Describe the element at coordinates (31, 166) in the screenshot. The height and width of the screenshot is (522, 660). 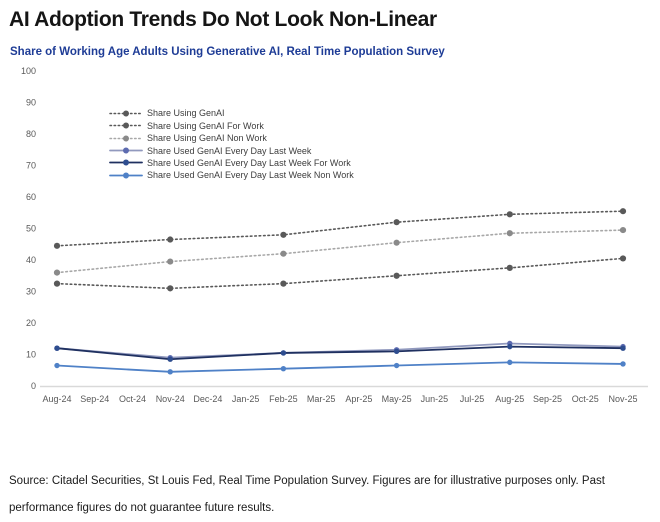
I see `y-axis-tick-label: 70` at that location.